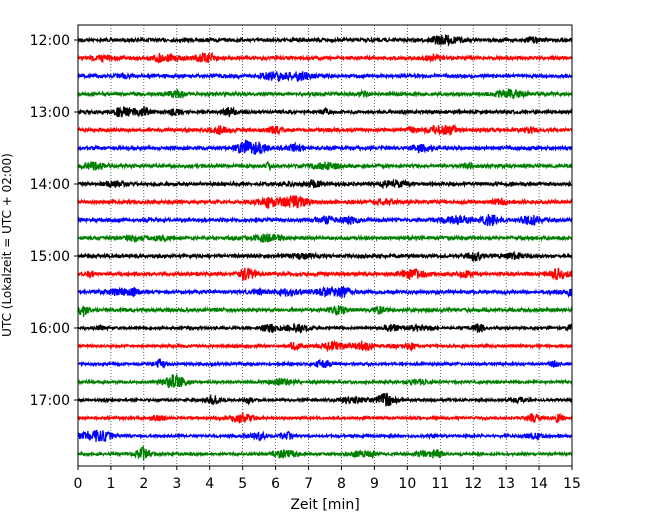 This screenshot has width=650, height=520. I want to click on x-tick-label-10: 10, so click(407, 484).